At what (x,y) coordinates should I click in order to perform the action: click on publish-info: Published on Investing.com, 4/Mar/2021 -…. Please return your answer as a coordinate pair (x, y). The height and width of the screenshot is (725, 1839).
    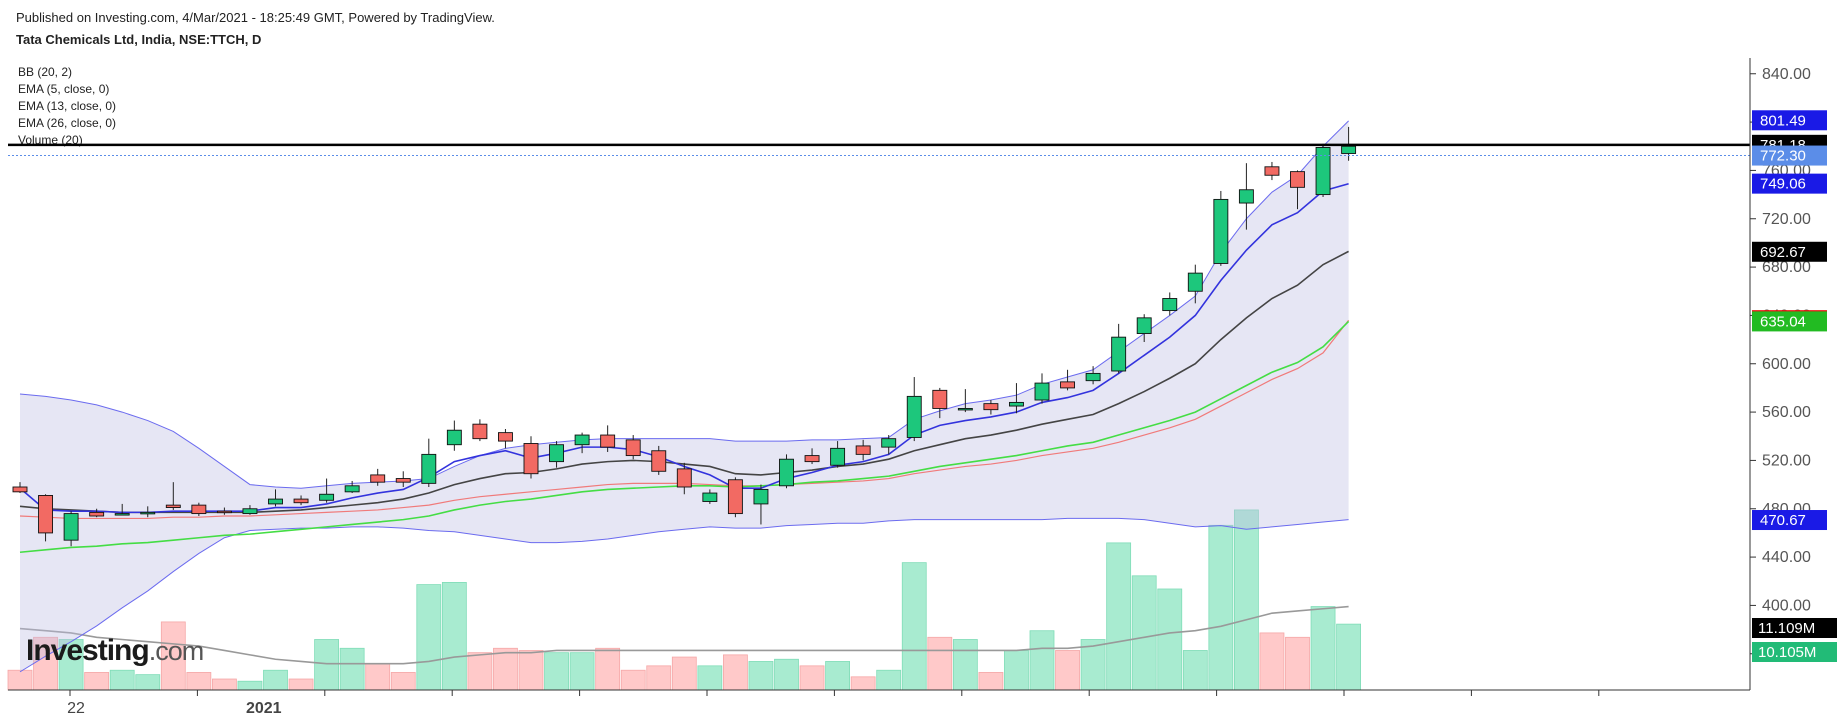
    Looking at the image, I should click on (255, 17).